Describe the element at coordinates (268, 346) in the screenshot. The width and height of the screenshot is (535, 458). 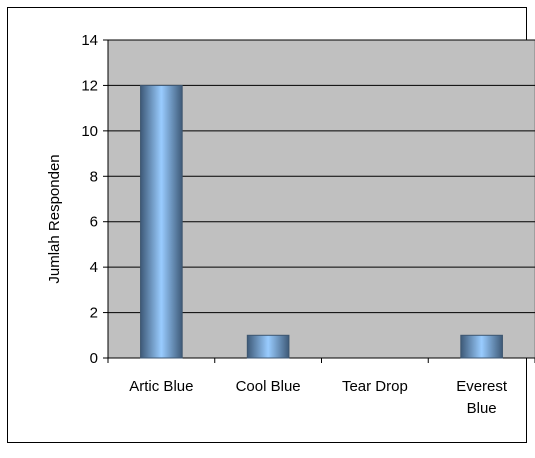
I see `bar-cool-blue` at that location.